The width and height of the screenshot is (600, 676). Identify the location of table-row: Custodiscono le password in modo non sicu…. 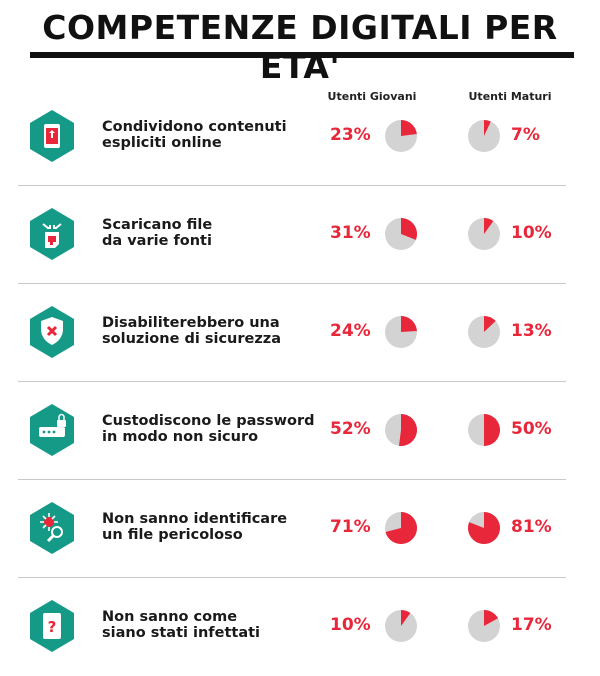
(292, 431).